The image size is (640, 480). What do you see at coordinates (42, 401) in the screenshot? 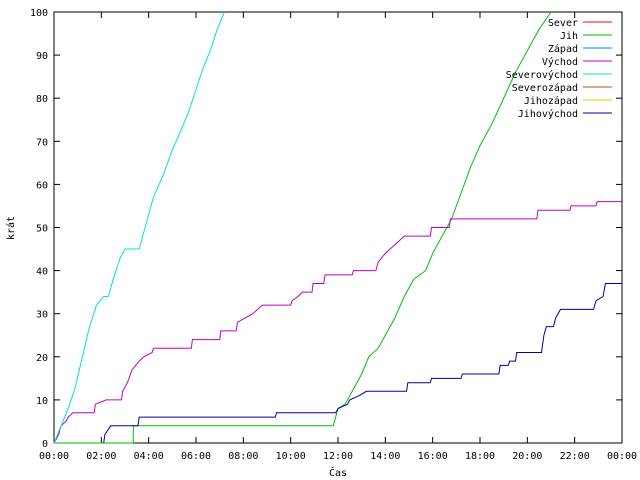
I see `y-tick-label: 10` at bounding box center [42, 401].